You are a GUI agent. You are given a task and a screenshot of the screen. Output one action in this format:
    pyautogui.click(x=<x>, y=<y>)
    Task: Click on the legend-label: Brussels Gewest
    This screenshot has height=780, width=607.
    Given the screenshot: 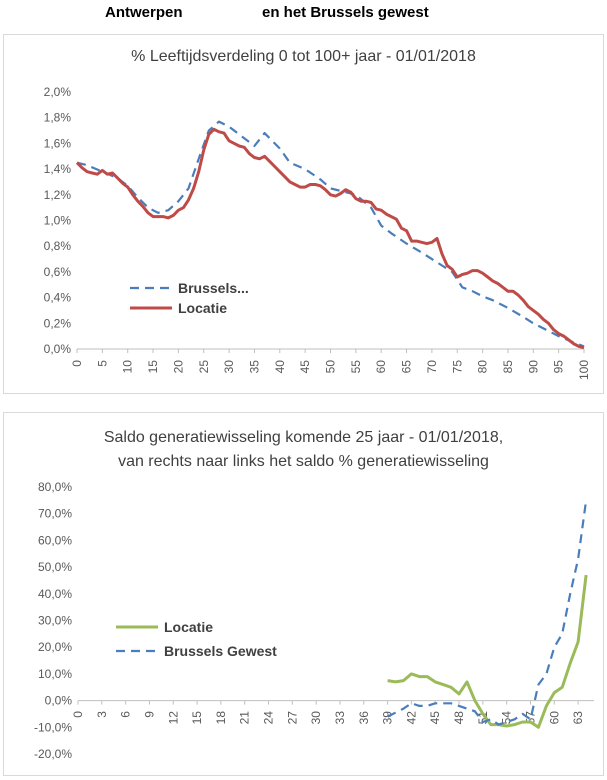 What is the action you would take?
    pyautogui.click(x=220, y=651)
    